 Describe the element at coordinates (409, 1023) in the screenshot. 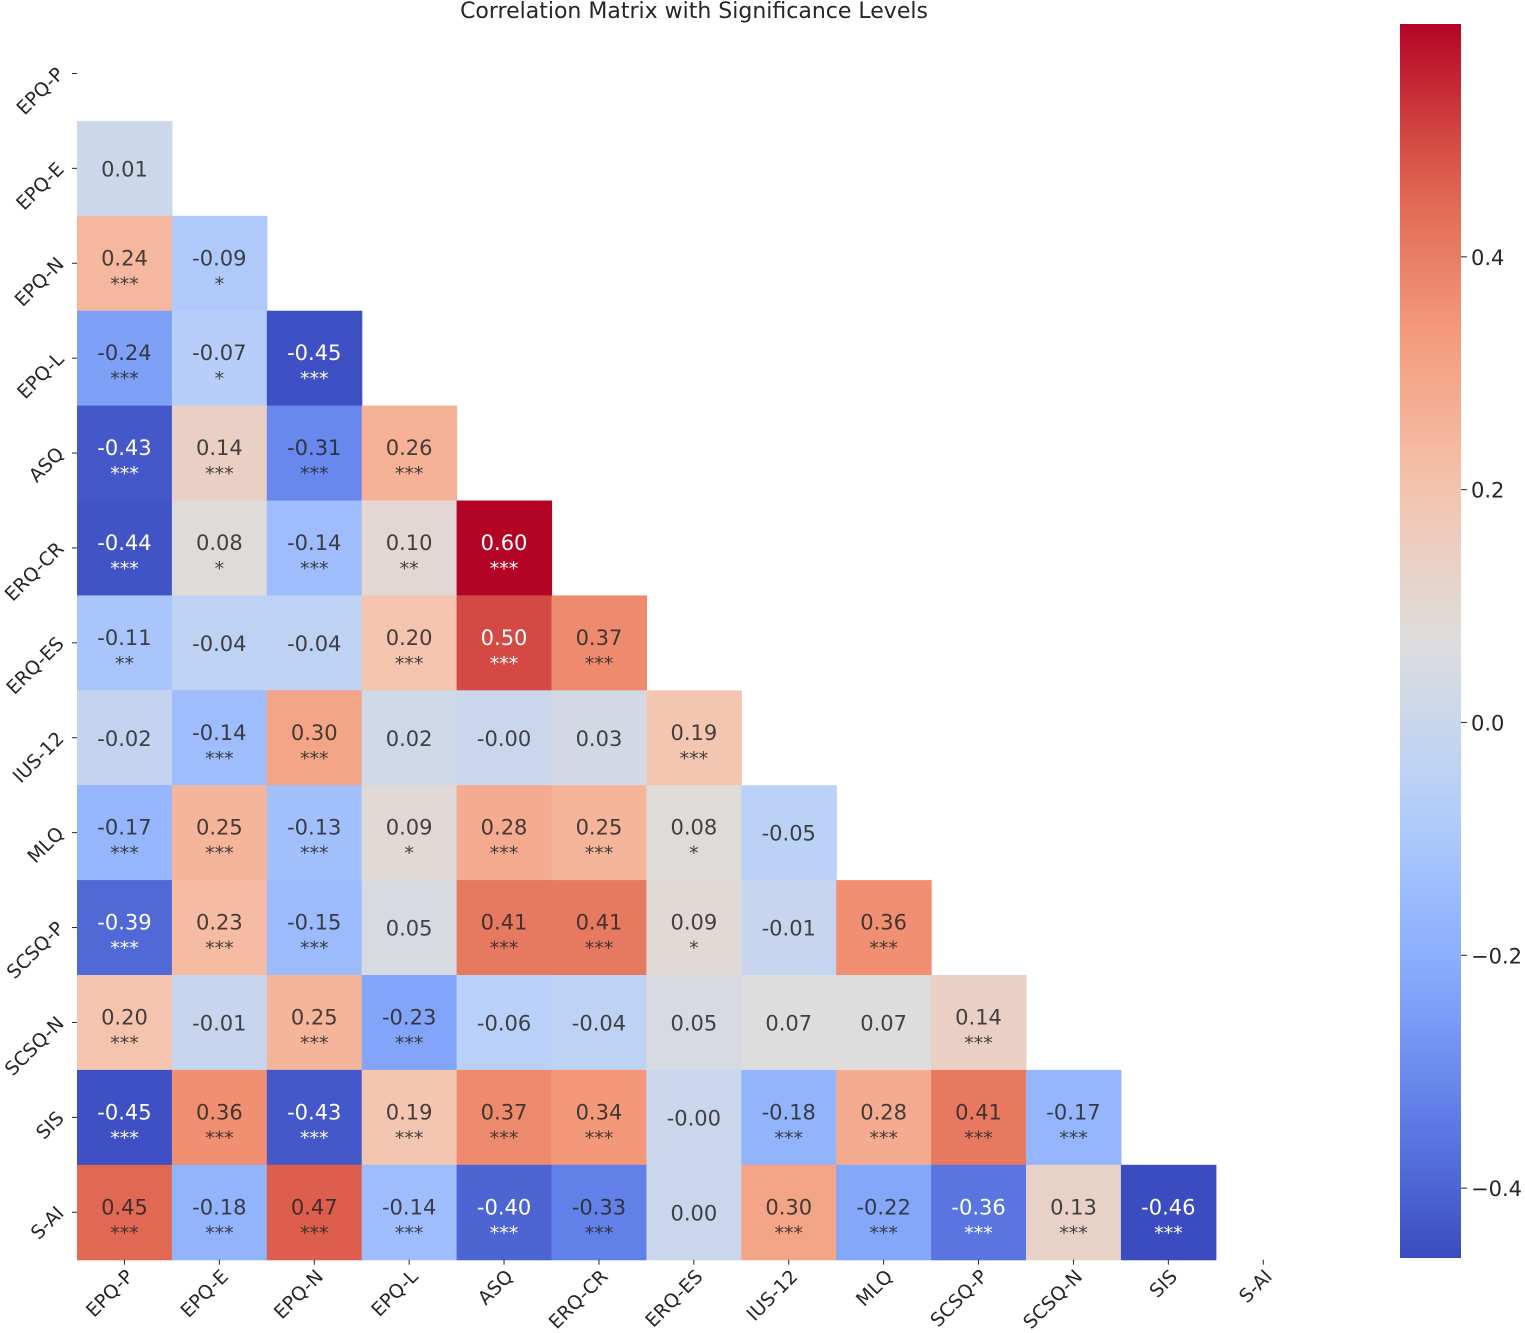

I see `heatmap-cell-SCSQ-N-EPQ-L` at that location.